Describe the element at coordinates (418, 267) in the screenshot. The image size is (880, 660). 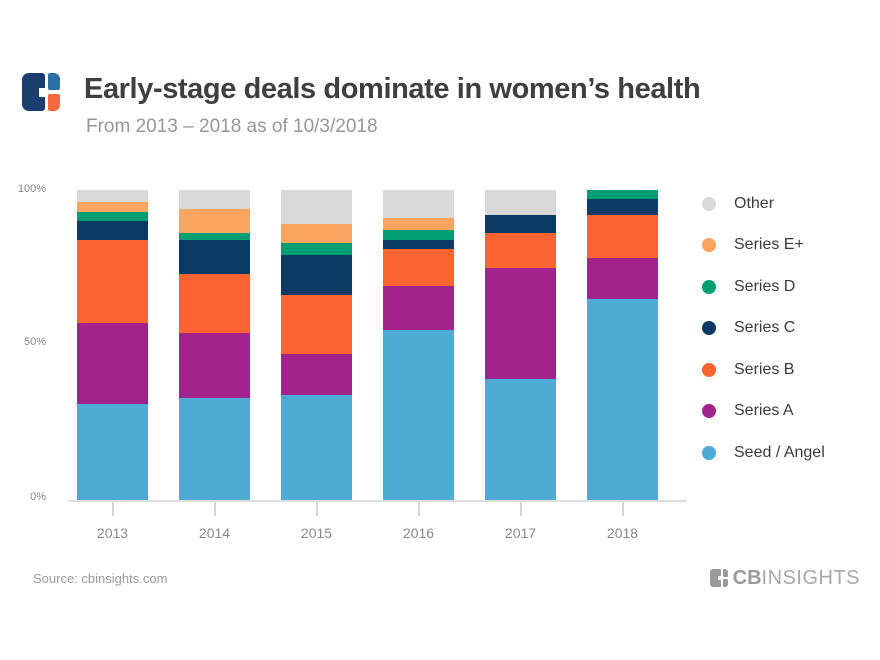
I see `bar-segment-2016-series-b` at that location.